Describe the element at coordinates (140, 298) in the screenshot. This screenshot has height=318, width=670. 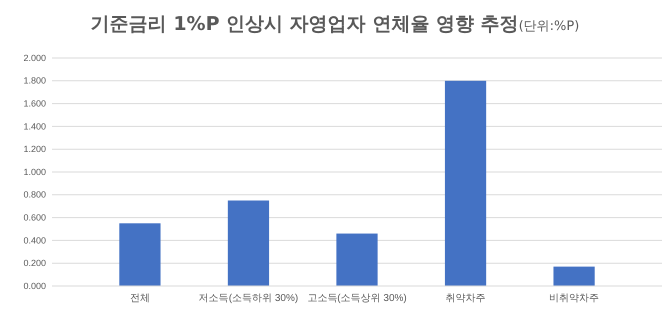
I see `x-tick-label: 전체` at that location.